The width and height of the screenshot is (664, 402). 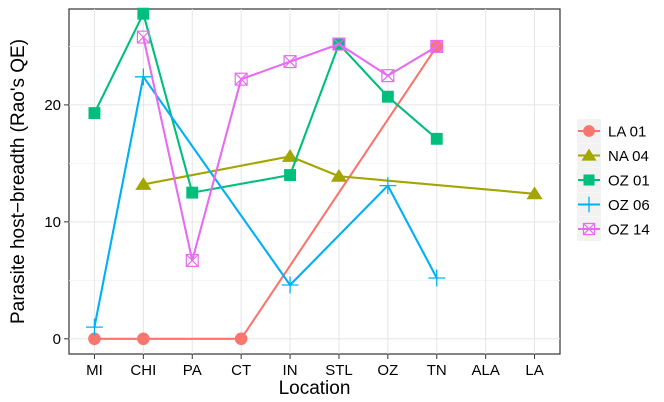 What do you see at coordinates (534, 370) in the screenshot?
I see `x-tick-label: LA` at bounding box center [534, 370].